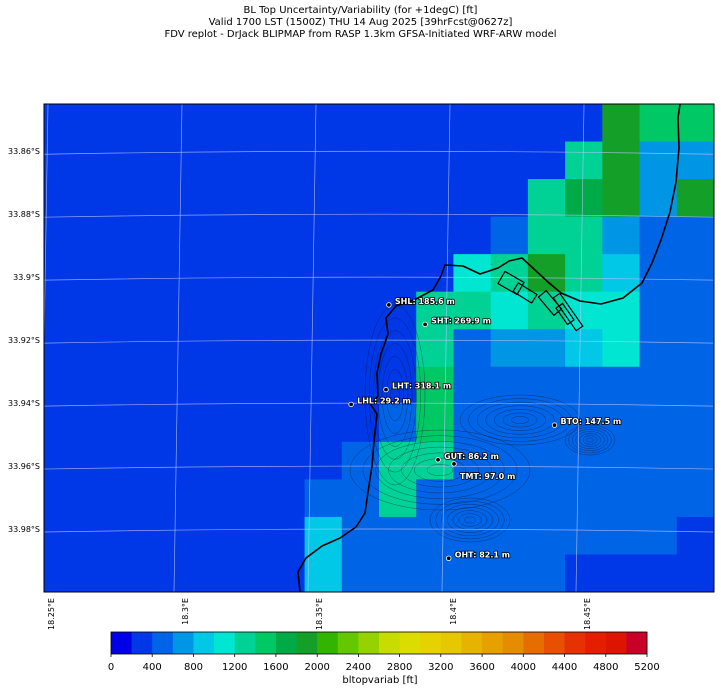 This screenshot has height=692, width=721. What do you see at coordinates (193, 667) in the screenshot?
I see `colorbar-tick-label: 800` at bounding box center [193, 667].